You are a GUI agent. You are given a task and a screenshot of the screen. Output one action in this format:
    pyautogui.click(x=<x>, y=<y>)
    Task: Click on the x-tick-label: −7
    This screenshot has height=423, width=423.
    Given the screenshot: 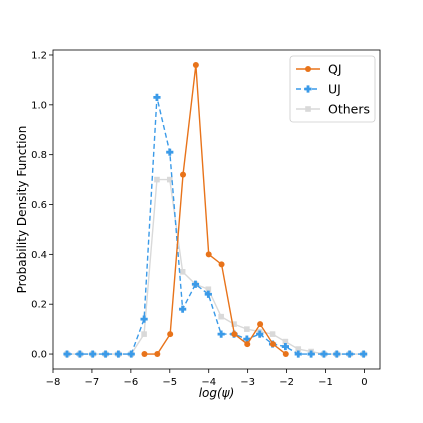 What is the action you would take?
    pyautogui.click(x=92, y=382)
    